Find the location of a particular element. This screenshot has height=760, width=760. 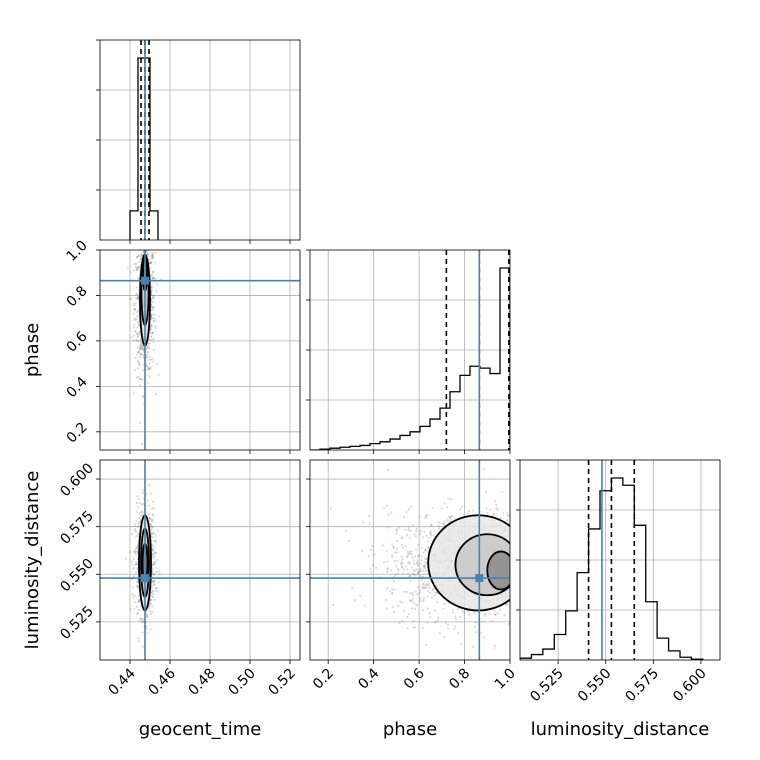

panel-frame is located at coordinates (410, 560).